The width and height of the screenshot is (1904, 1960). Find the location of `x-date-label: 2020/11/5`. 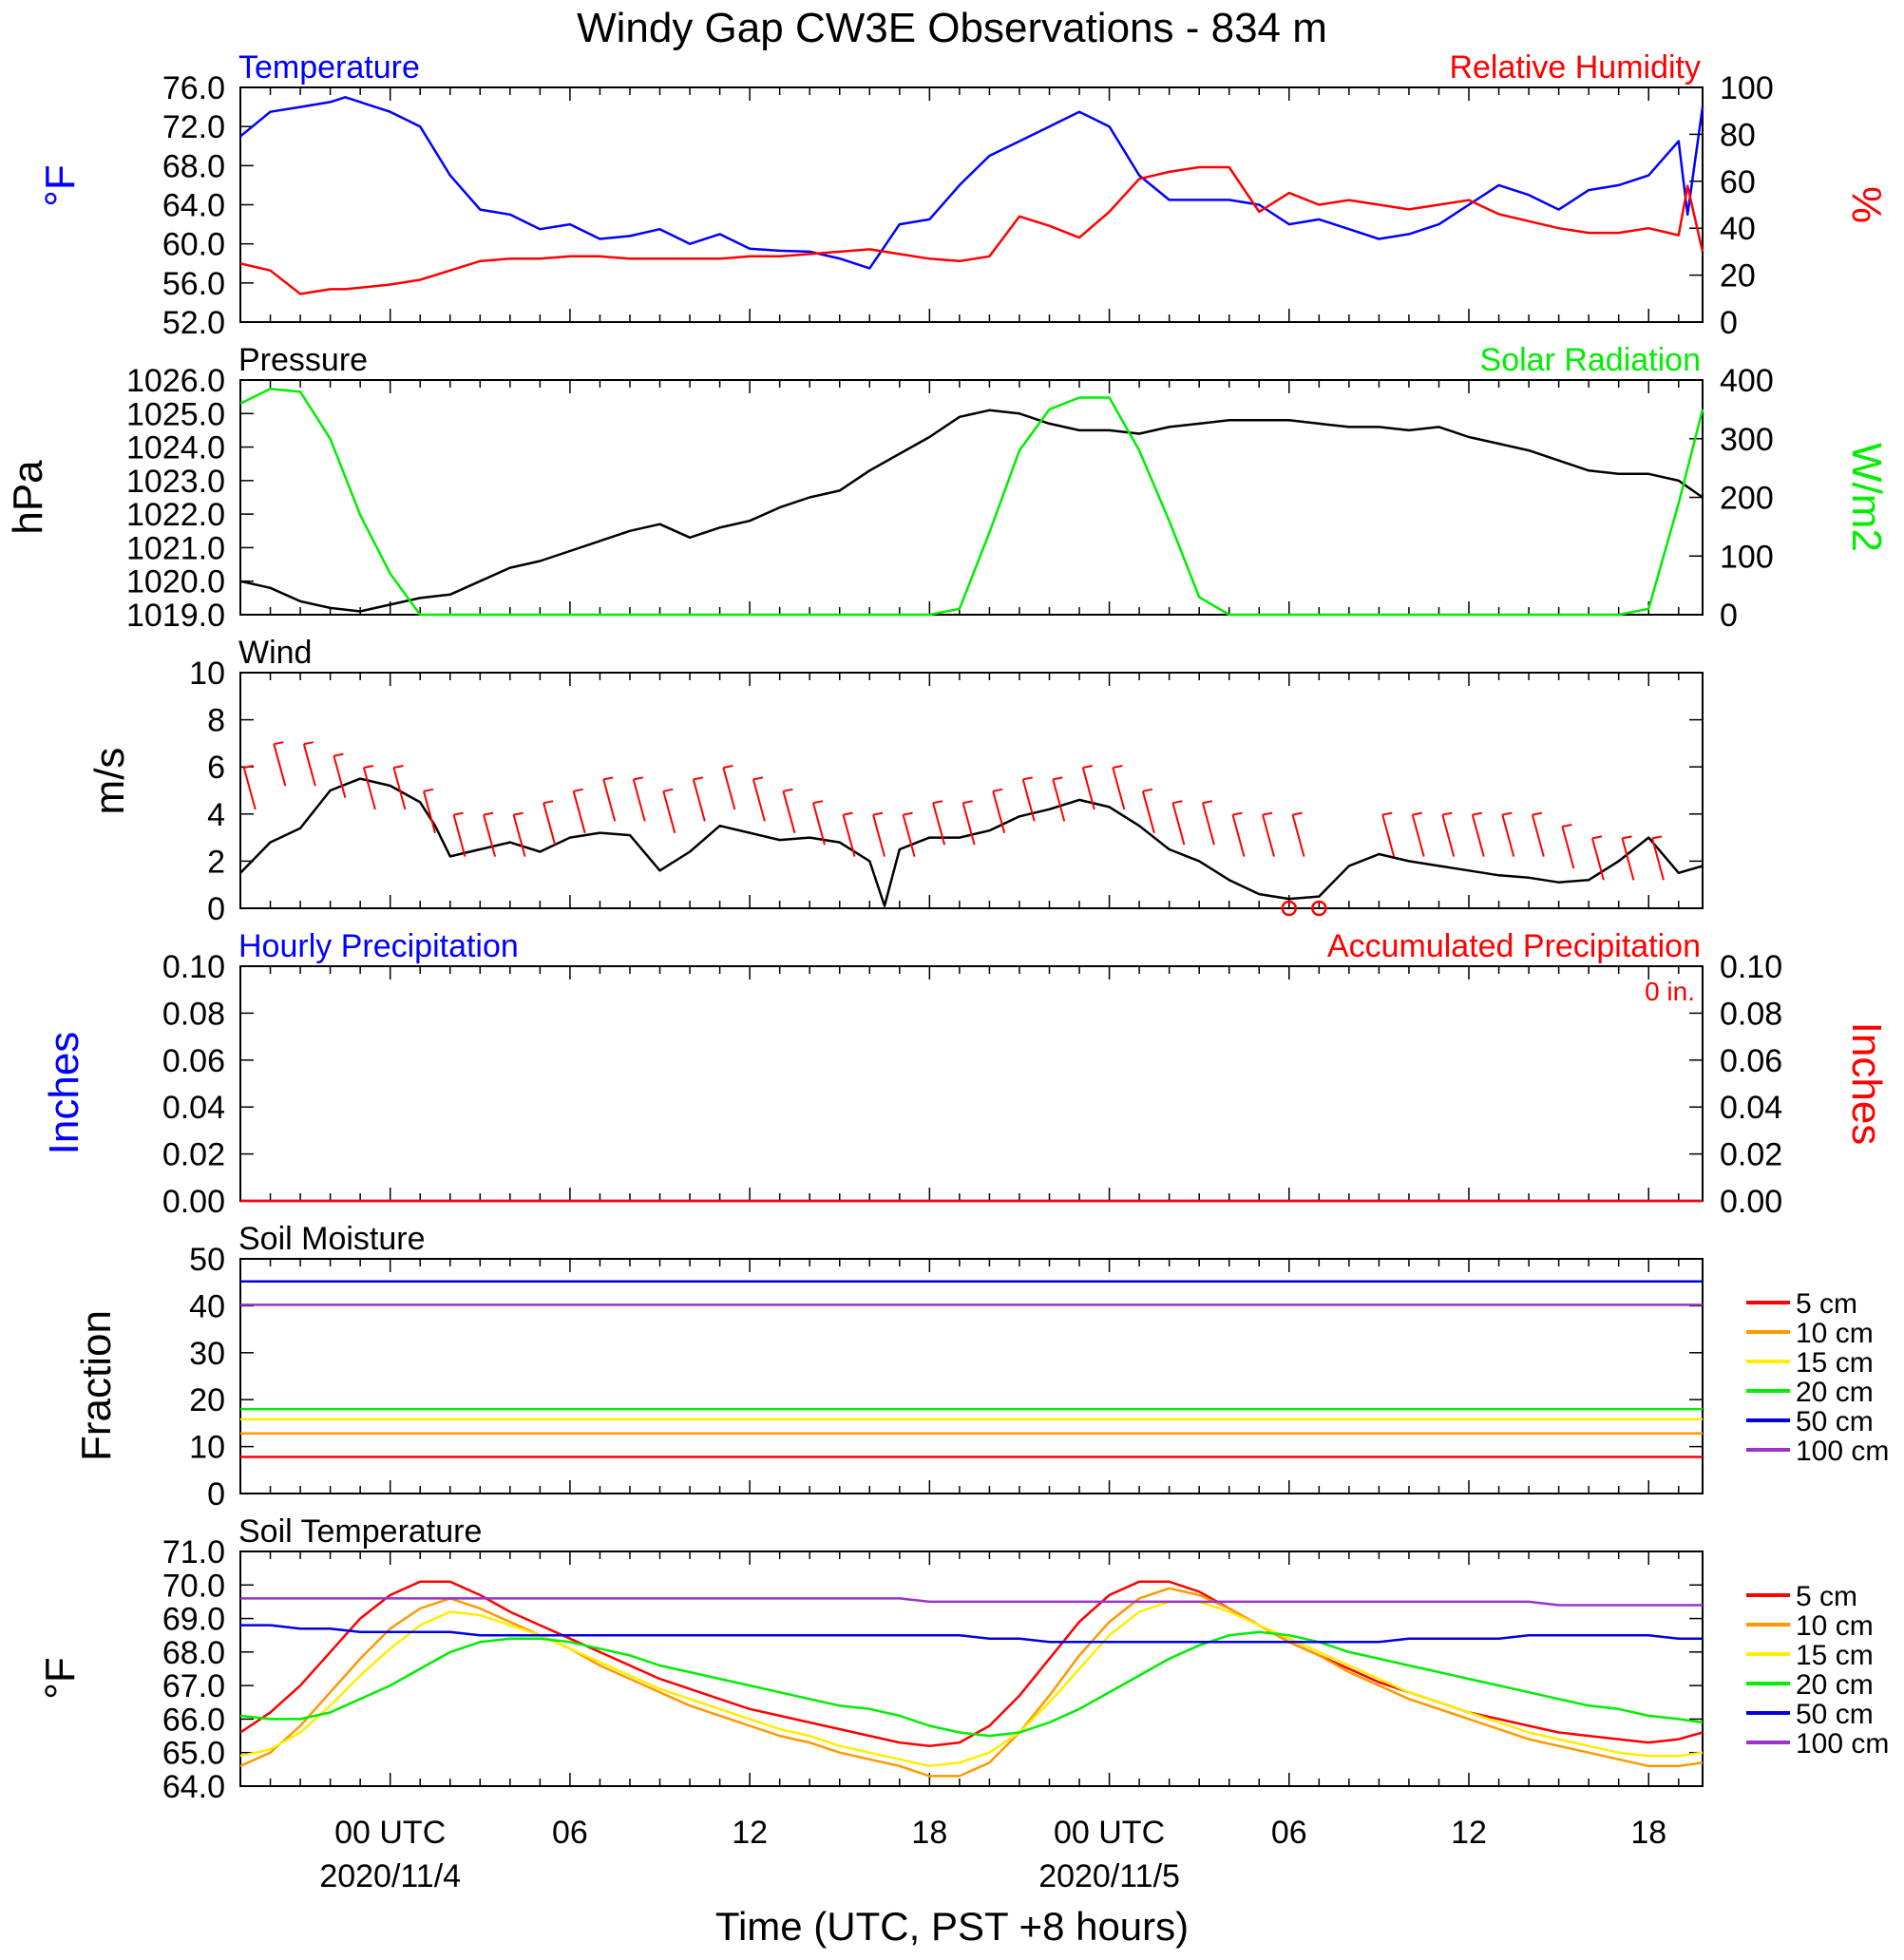

x-date-label: 2020/11/5 is located at coordinates (1109, 1876).